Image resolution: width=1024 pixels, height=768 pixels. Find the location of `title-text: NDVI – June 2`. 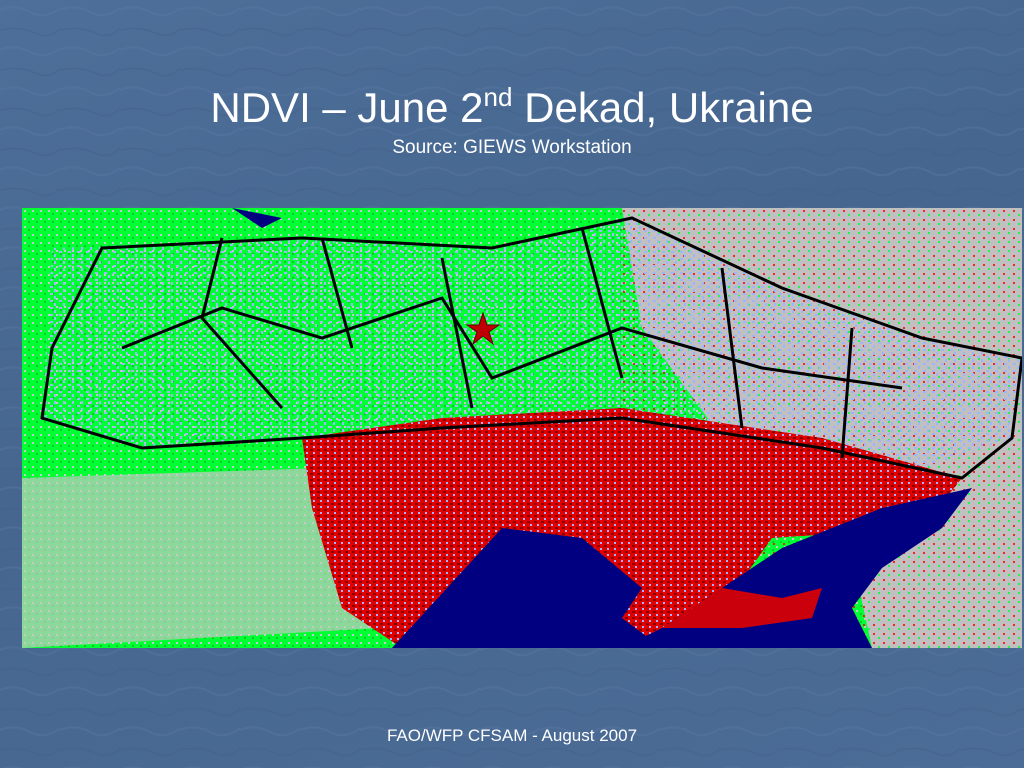

title-text: NDVI – June 2 is located at coordinates (347, 107).